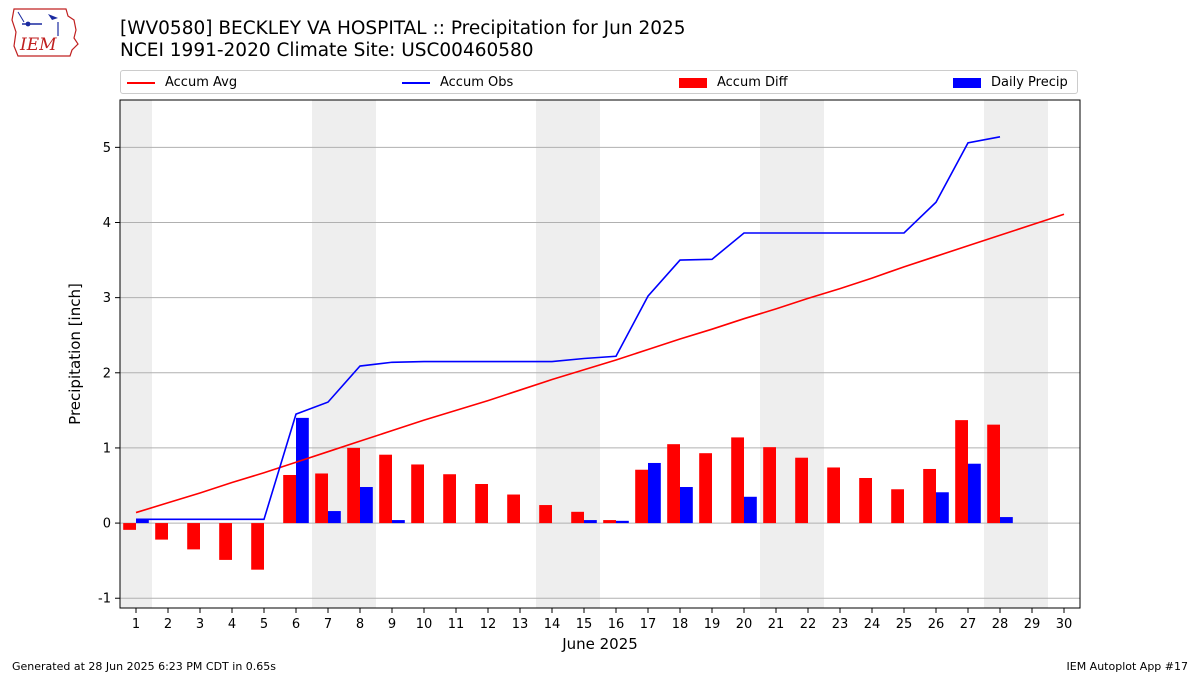 This screenshot has height=675, width=1200. What do you see at coordinates (872, 624) in the screenshot?
I see `x-tick-label: 24` at bounding box center [872, 624].